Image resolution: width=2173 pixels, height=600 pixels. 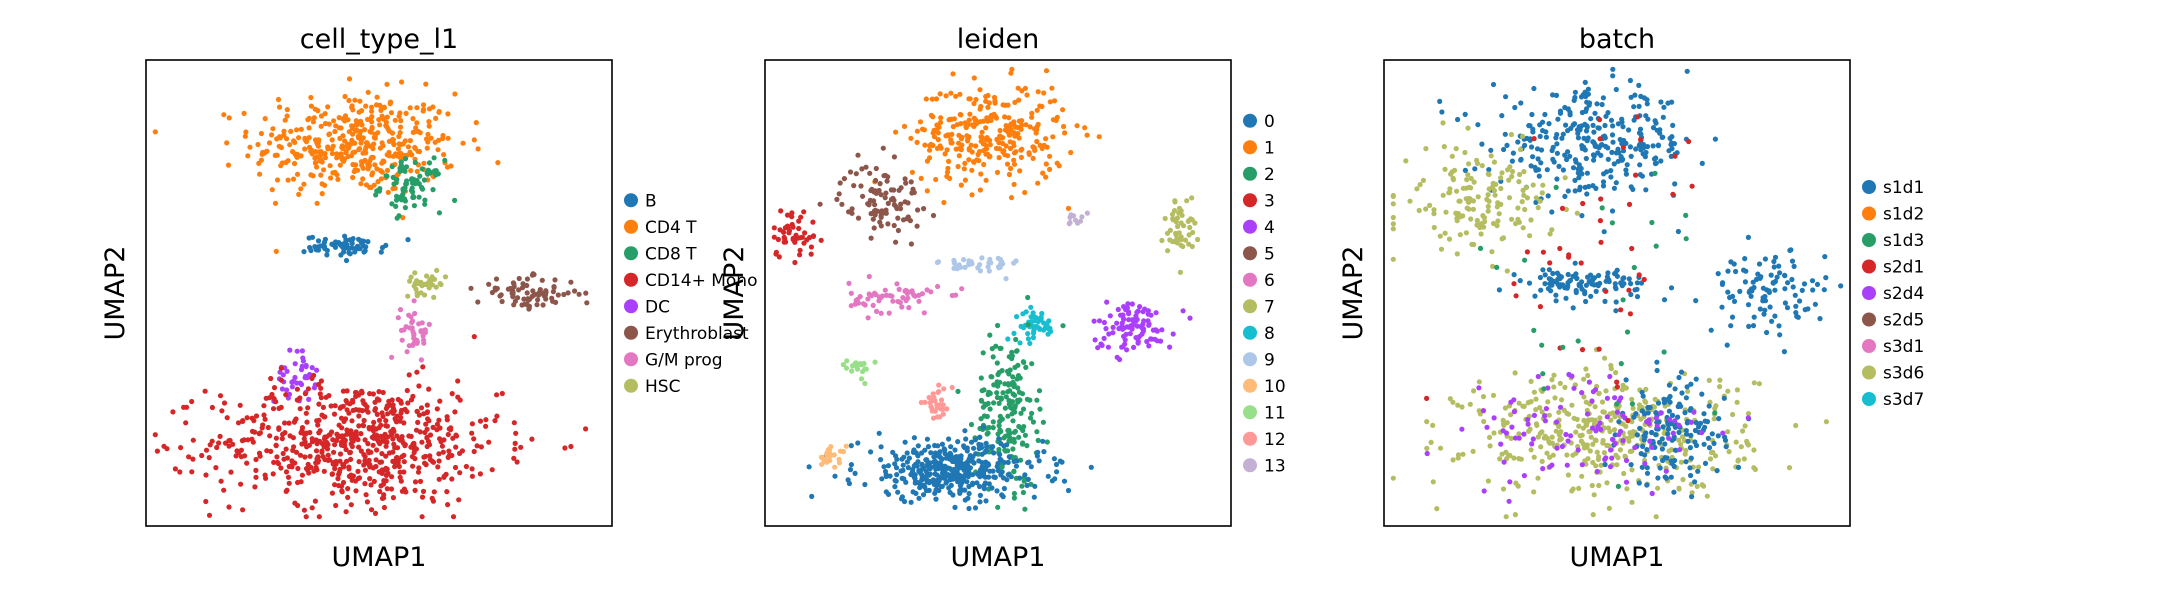 What do you see at coordinates (368, 242) in the screenshot?
I see `point-B` at bounding box center [368, 242].